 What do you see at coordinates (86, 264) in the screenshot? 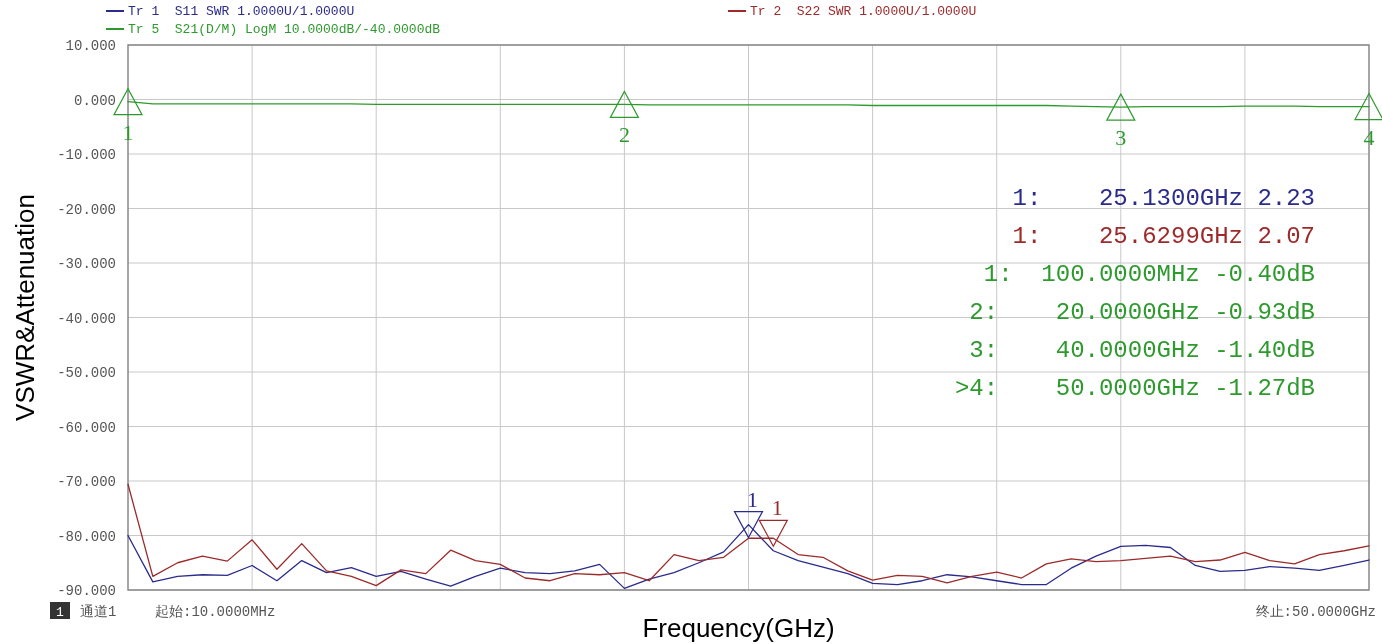
I see `y-tick-label: -30.000` at bounding box center [86, 264].